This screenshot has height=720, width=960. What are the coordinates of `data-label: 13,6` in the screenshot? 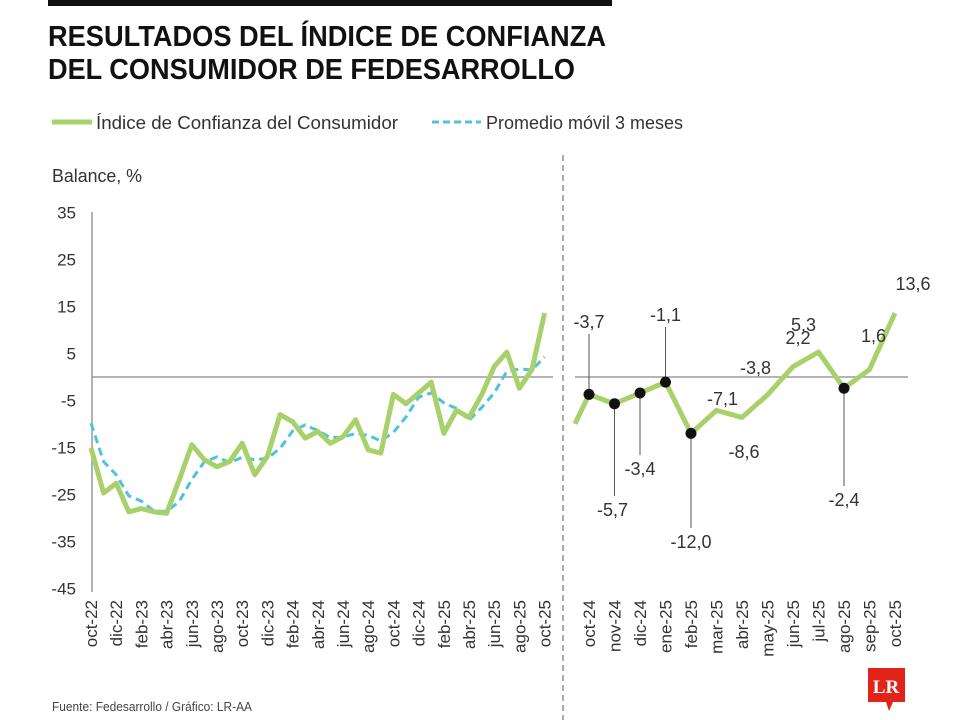 It's located at (912, 284).